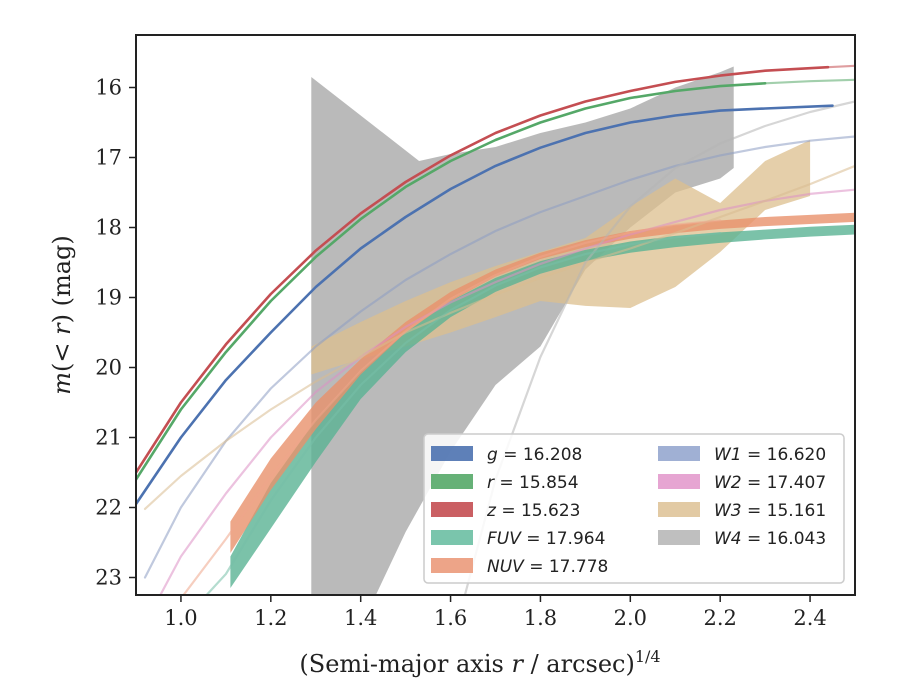  Describe the element at coordinates (108, 438) in the screenshot. I see `y-tick-label: 21` at that location.